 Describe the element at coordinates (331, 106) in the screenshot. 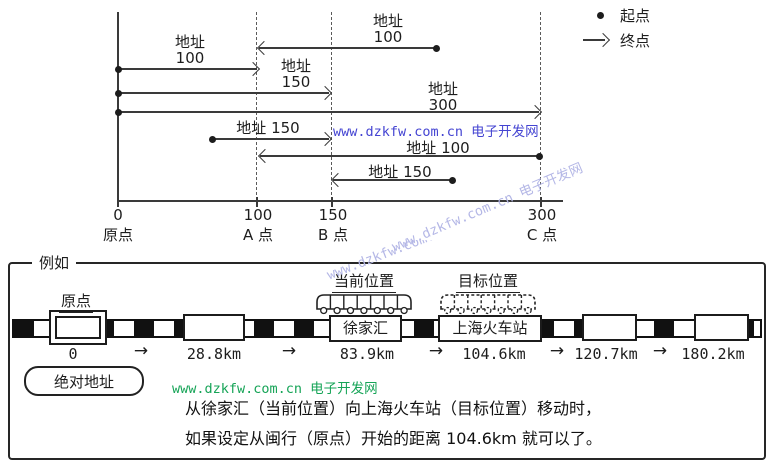

I see `dashed-line-b` at that location.